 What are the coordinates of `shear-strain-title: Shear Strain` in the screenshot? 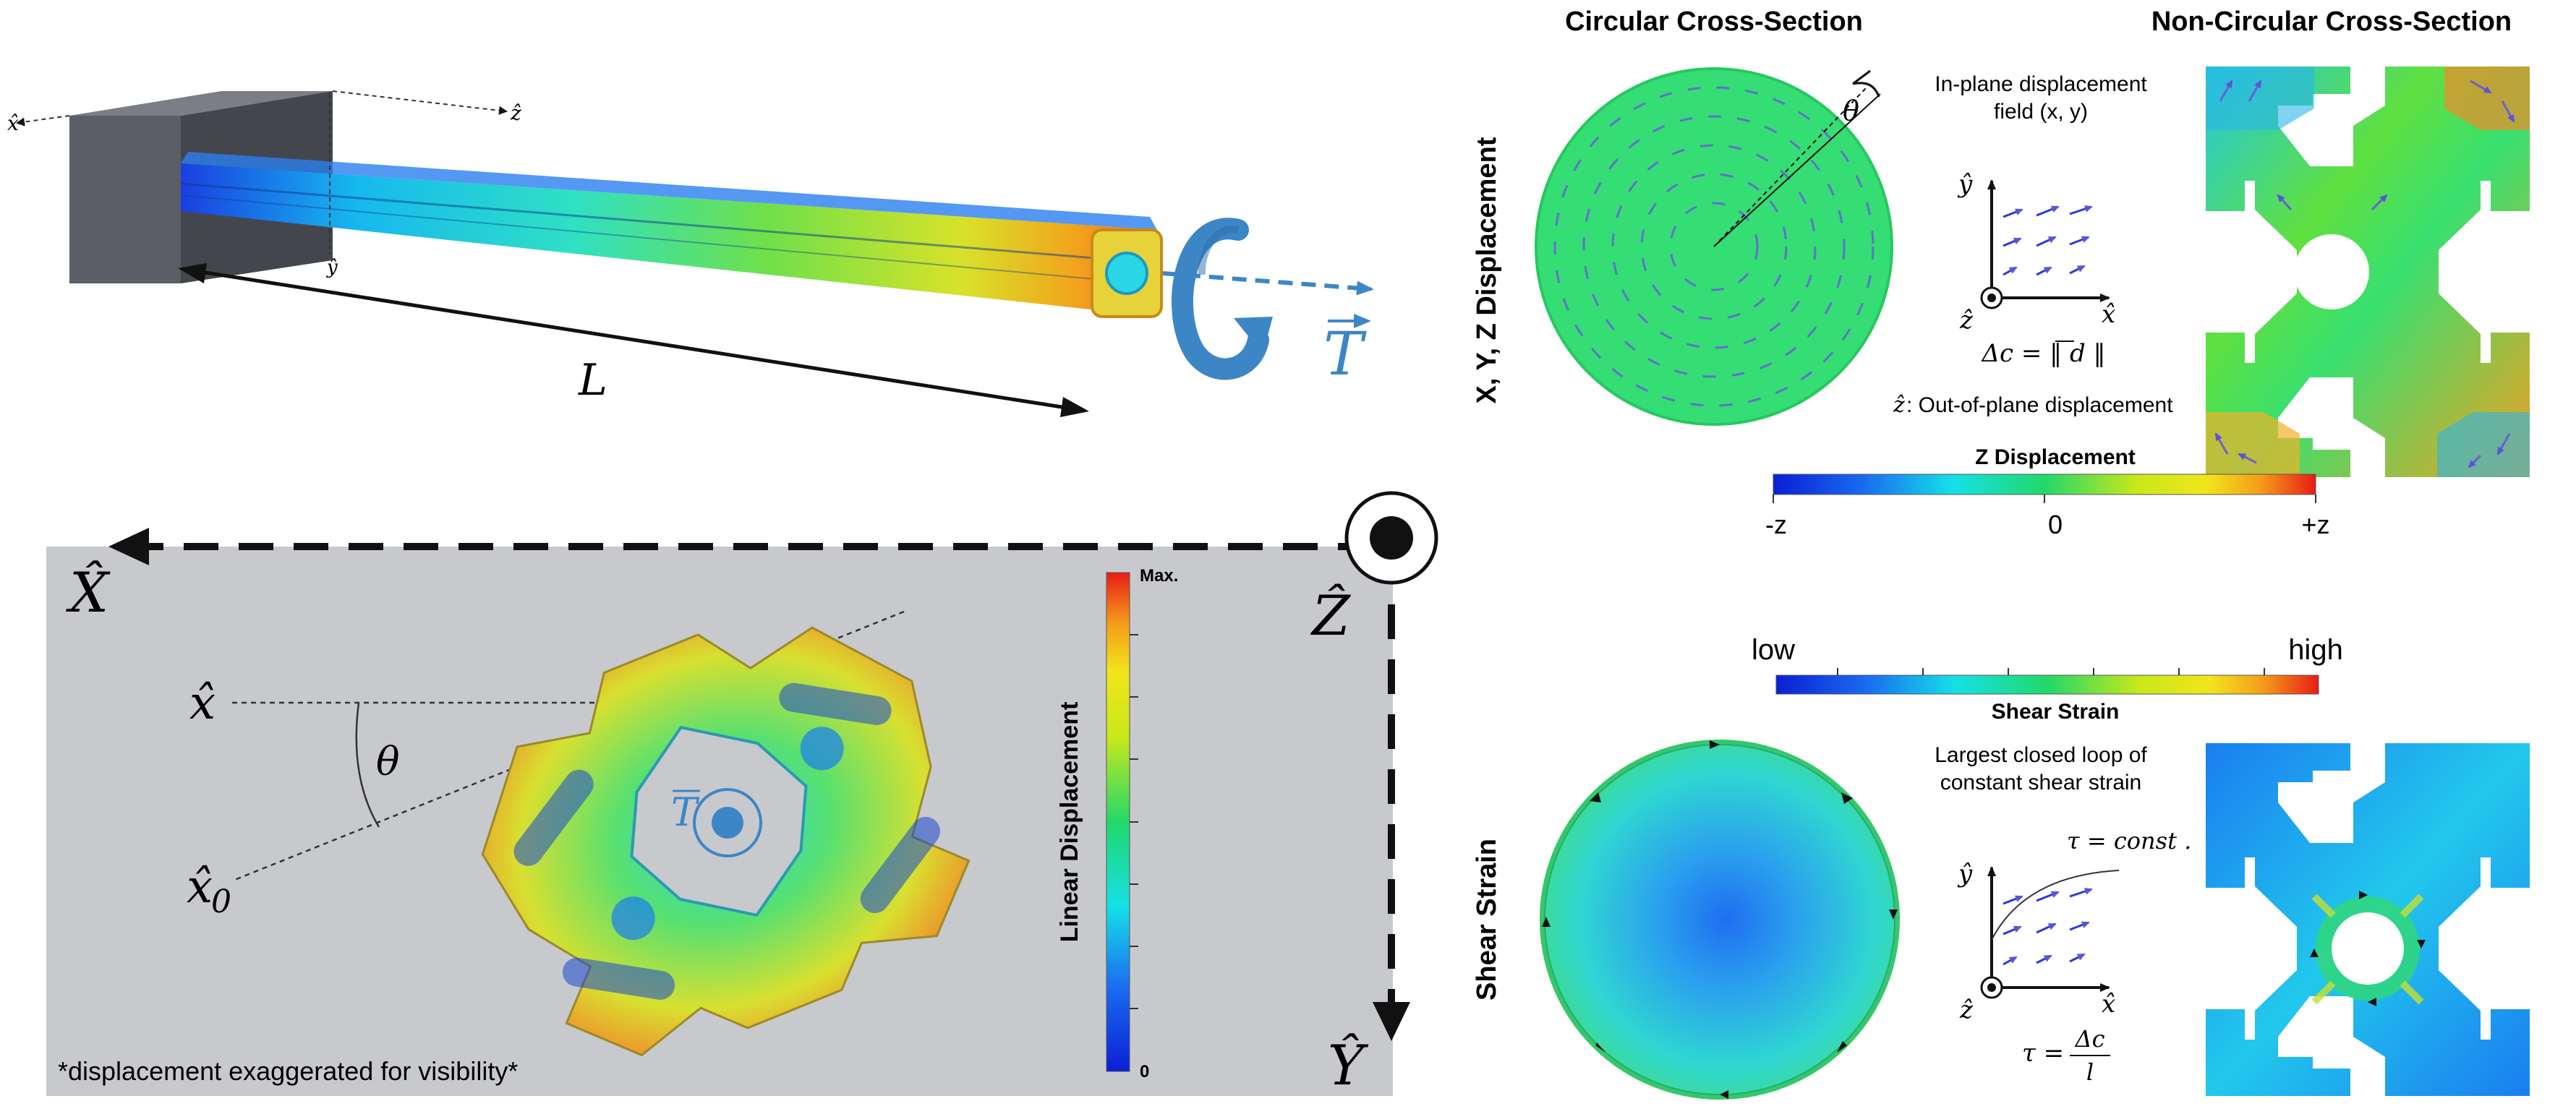 It's located at (2056, 712).